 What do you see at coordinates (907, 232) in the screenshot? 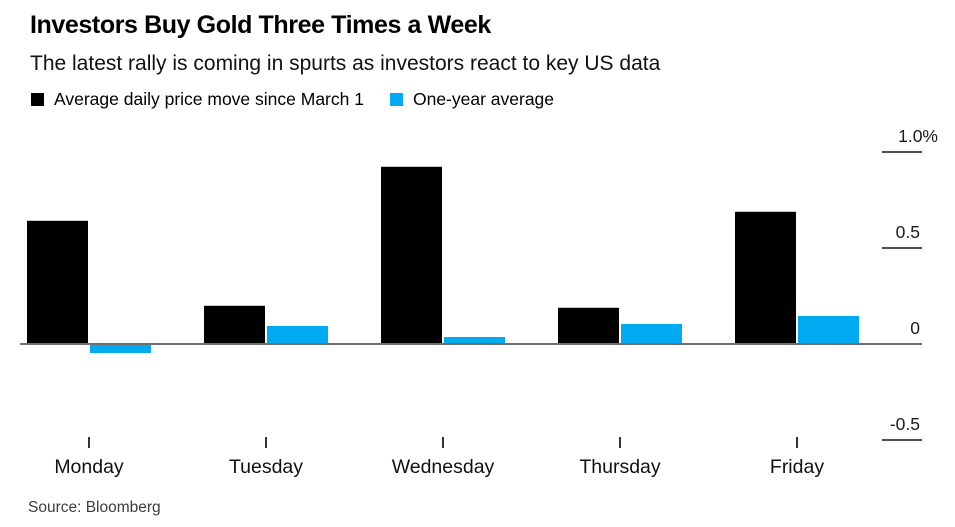
I see `y-tick-label-0-5: 0.5` at bounding box center [907, 232].